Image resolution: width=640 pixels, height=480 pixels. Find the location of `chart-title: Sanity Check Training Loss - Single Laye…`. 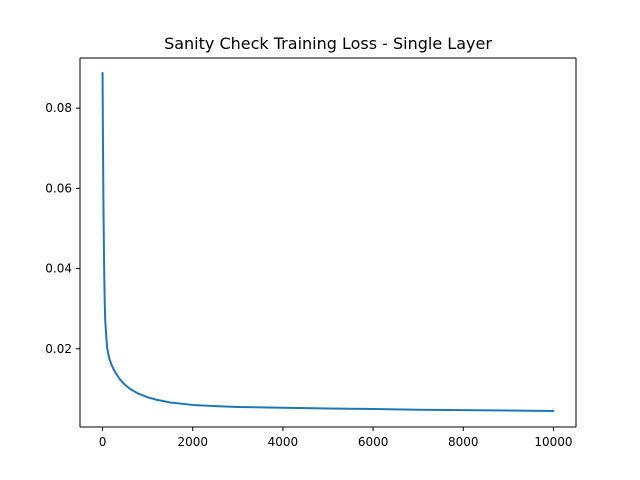

chart-title: Sanity Check Training Loss - Single Laye… is located at coordinates (328, 43).